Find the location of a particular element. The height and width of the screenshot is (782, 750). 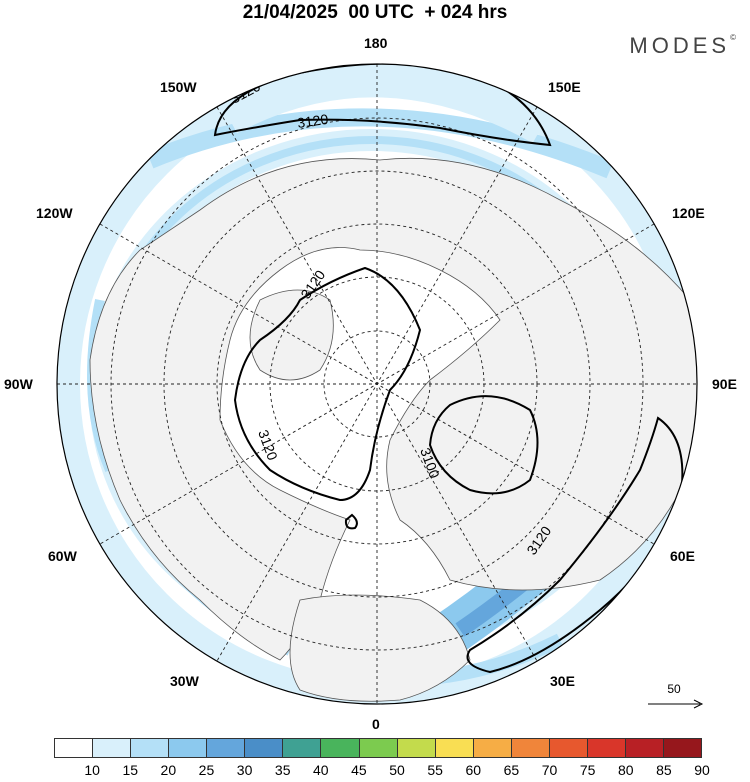

lon-label-90e: 90E is located at coordinates (724, 384).